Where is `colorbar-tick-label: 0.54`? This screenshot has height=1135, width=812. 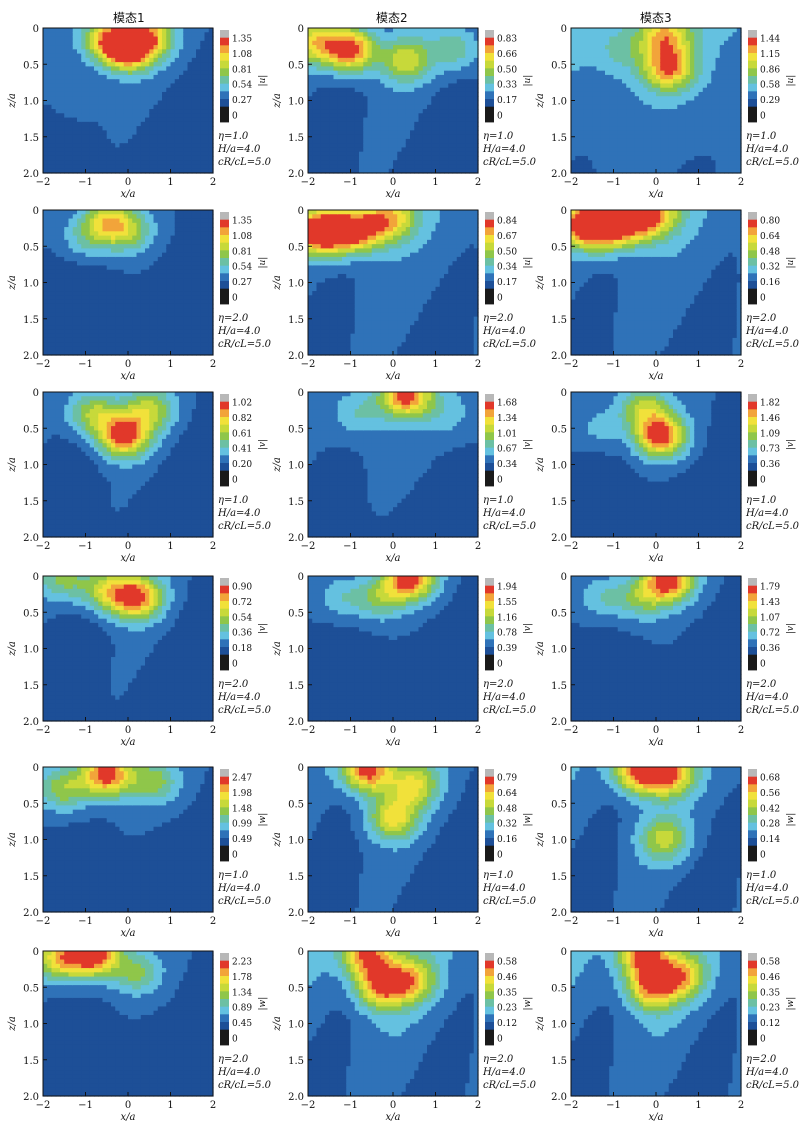
colorbar-tick-label: 0.54 is located at coordinates (242, 86).